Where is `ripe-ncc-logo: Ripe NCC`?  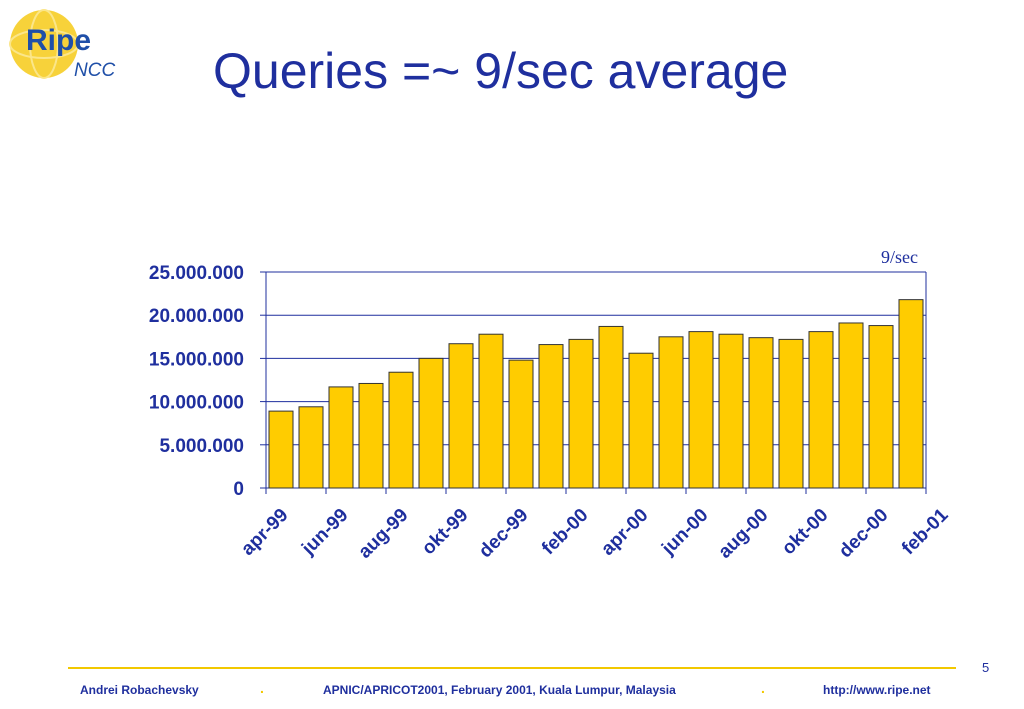 ripe-ncc-logo: Ripe NCC is located at coordinates (62, 45).